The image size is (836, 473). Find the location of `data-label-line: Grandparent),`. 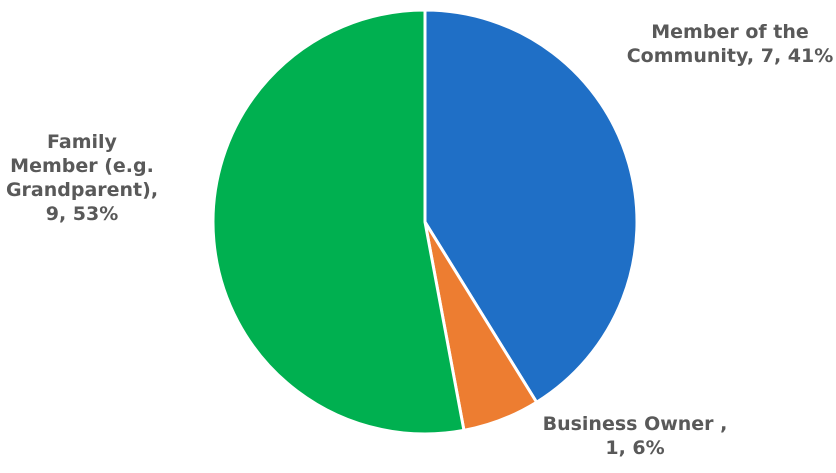

data-label-line: Grandparent), is located at coordinates (82, 190).